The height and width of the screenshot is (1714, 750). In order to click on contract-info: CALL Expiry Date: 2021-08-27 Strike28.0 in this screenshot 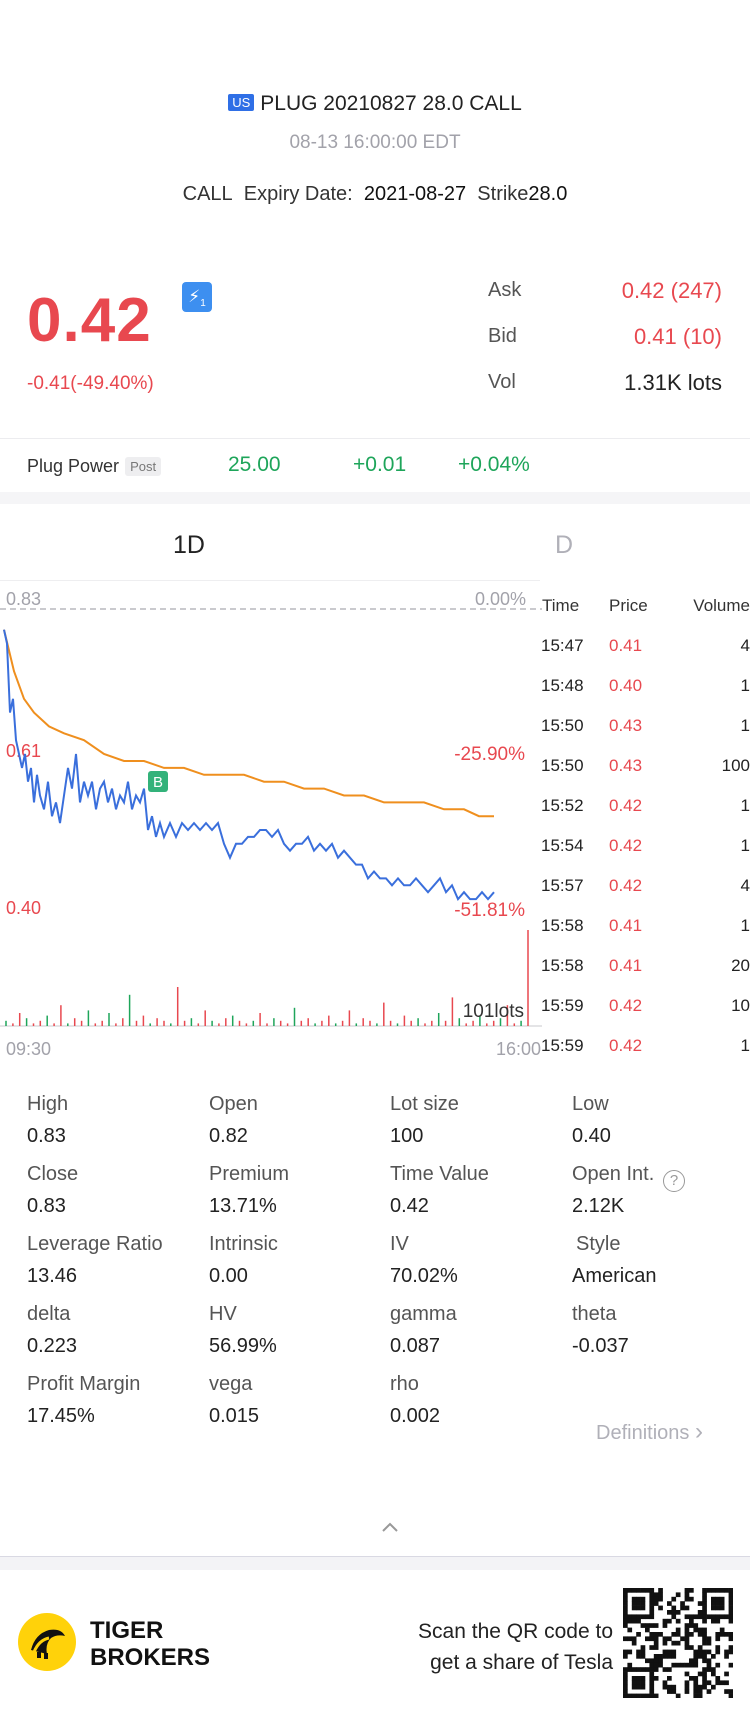, I will do `click(375, 194)`.